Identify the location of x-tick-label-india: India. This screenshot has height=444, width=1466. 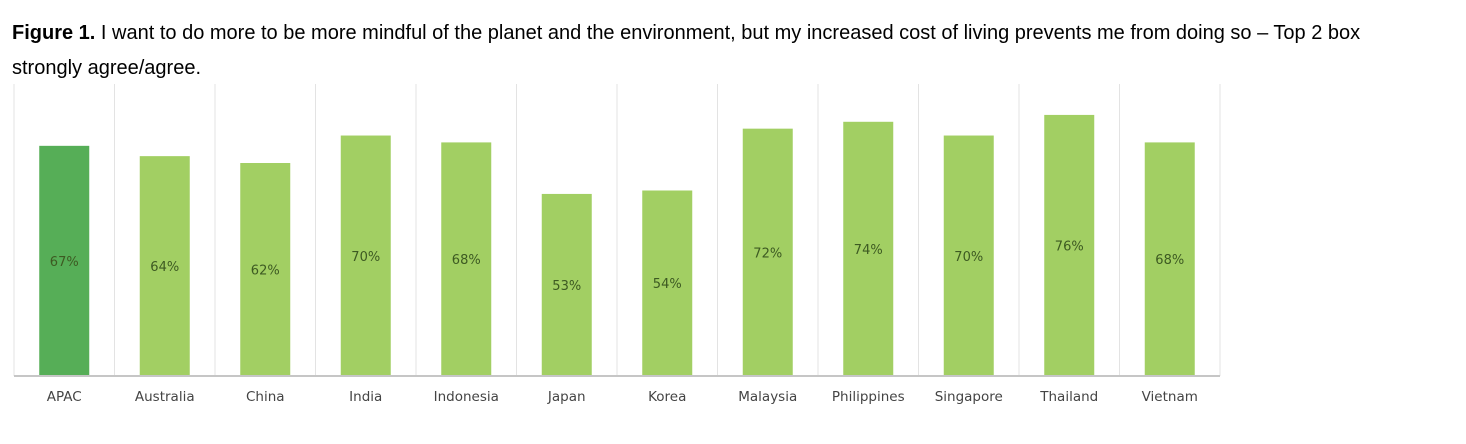
(365, 397).